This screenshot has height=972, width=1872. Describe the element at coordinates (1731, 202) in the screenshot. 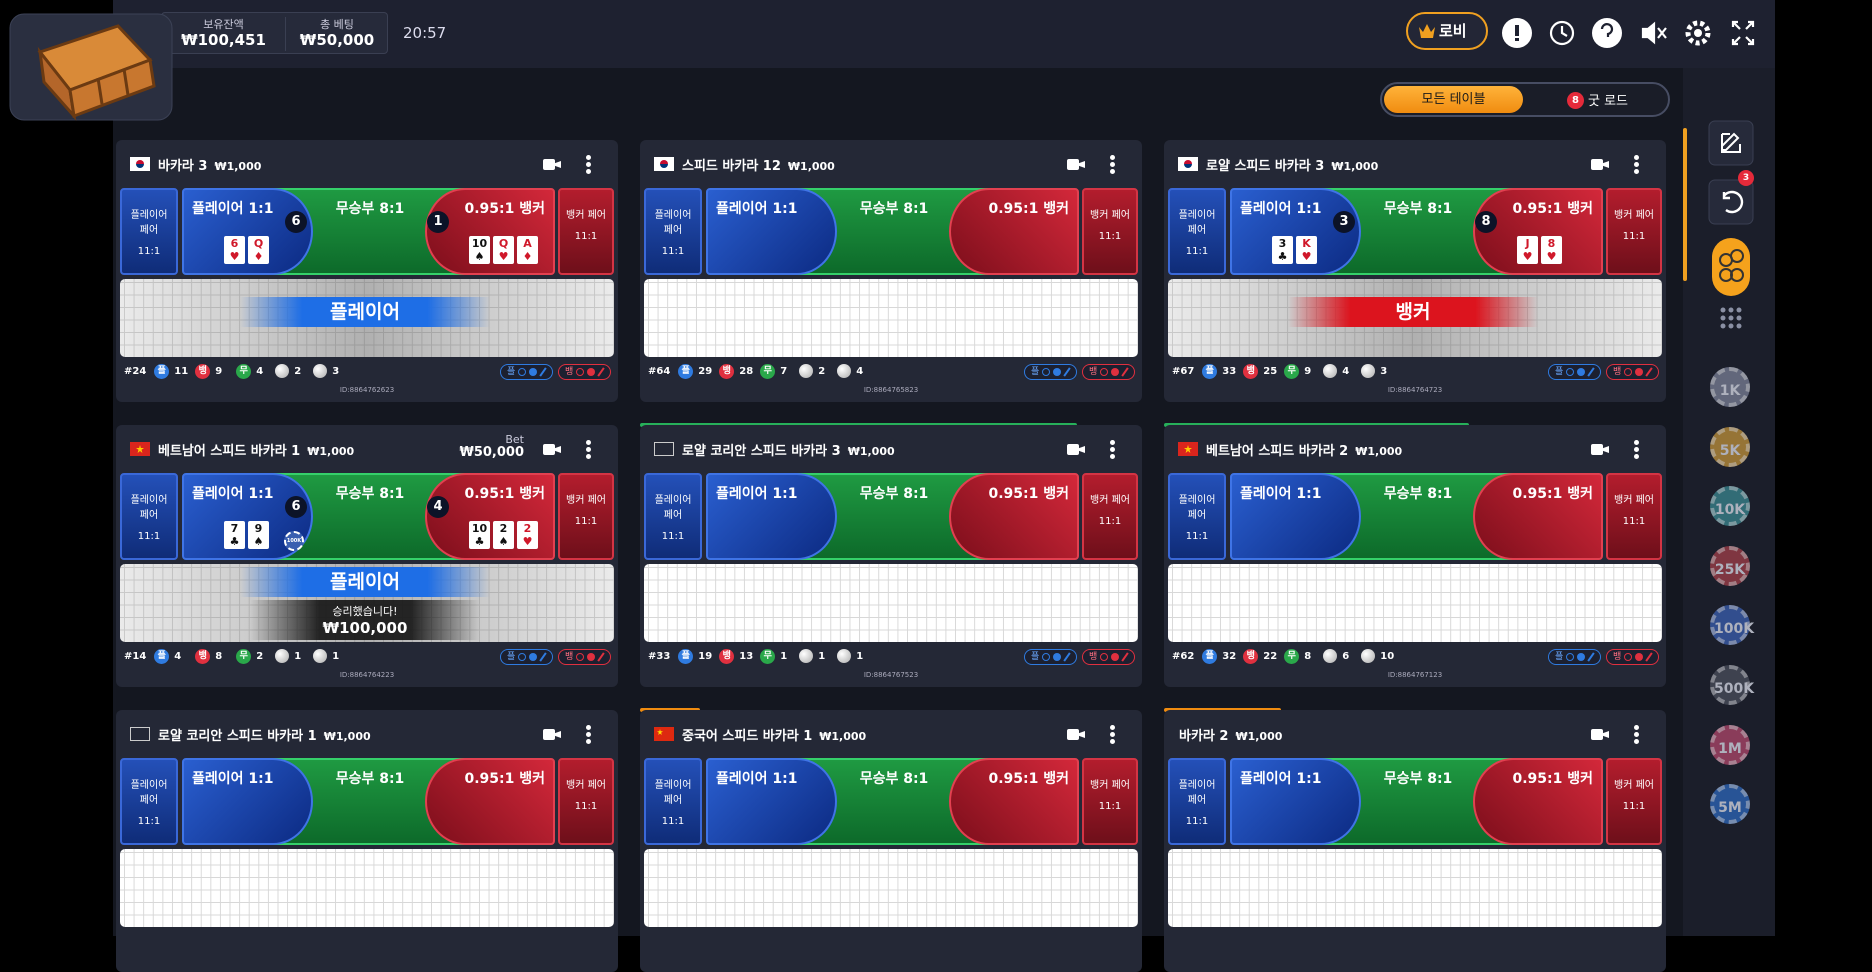

I see `undo-button` at that location.